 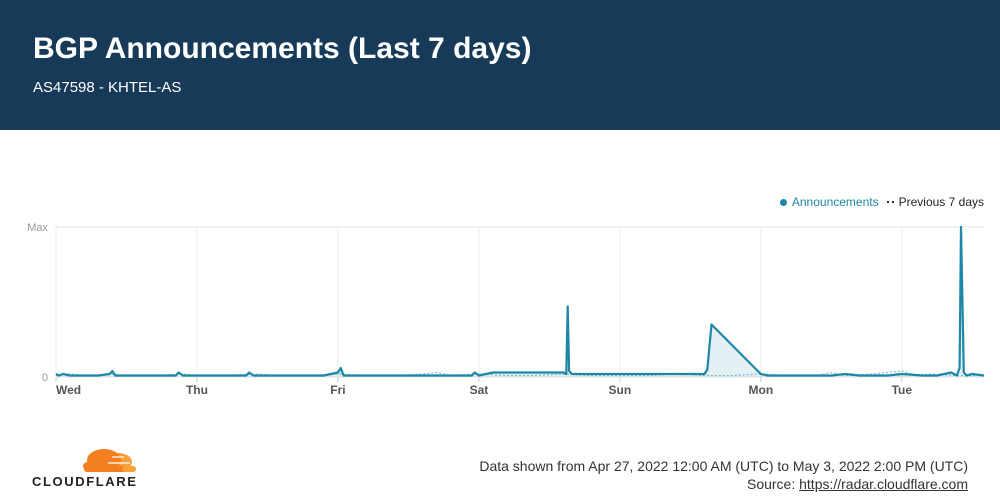 I want to click on x-tick-label: Thu, so click(x=197, y=390).